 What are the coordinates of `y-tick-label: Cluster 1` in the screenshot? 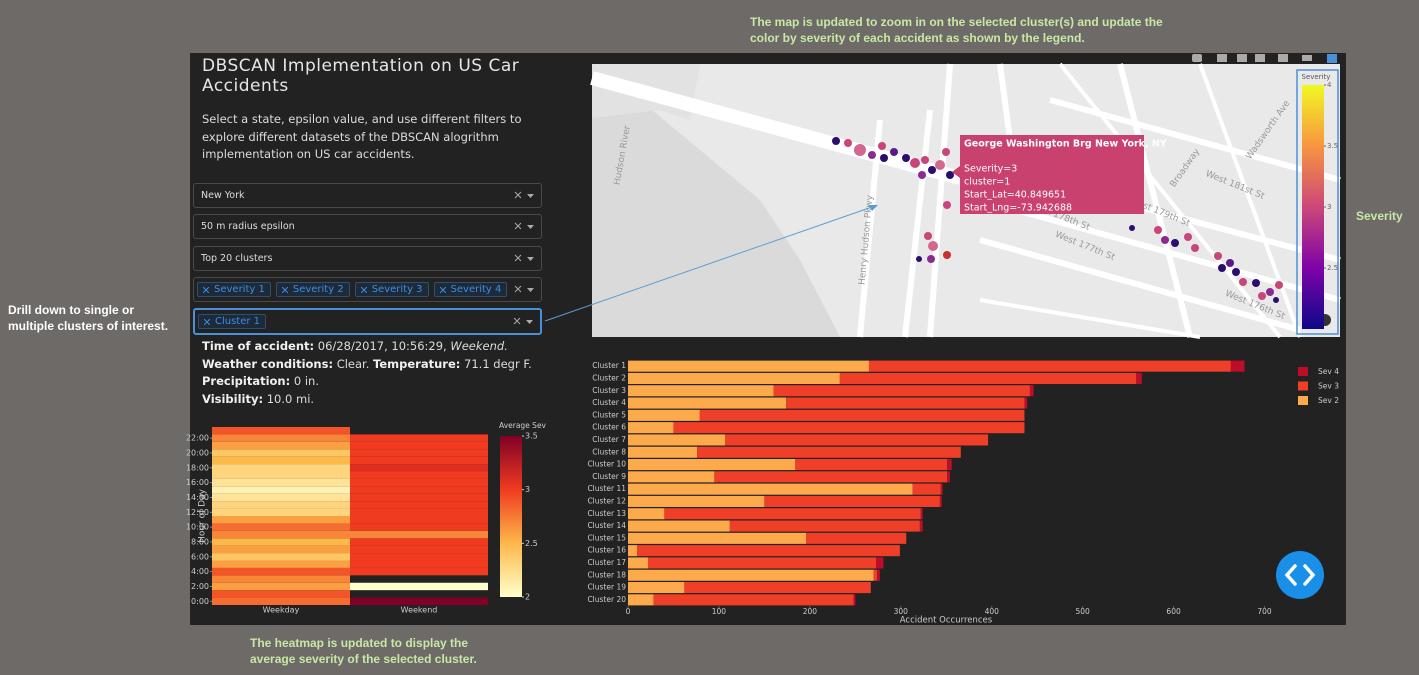 It's located at (609, 365).